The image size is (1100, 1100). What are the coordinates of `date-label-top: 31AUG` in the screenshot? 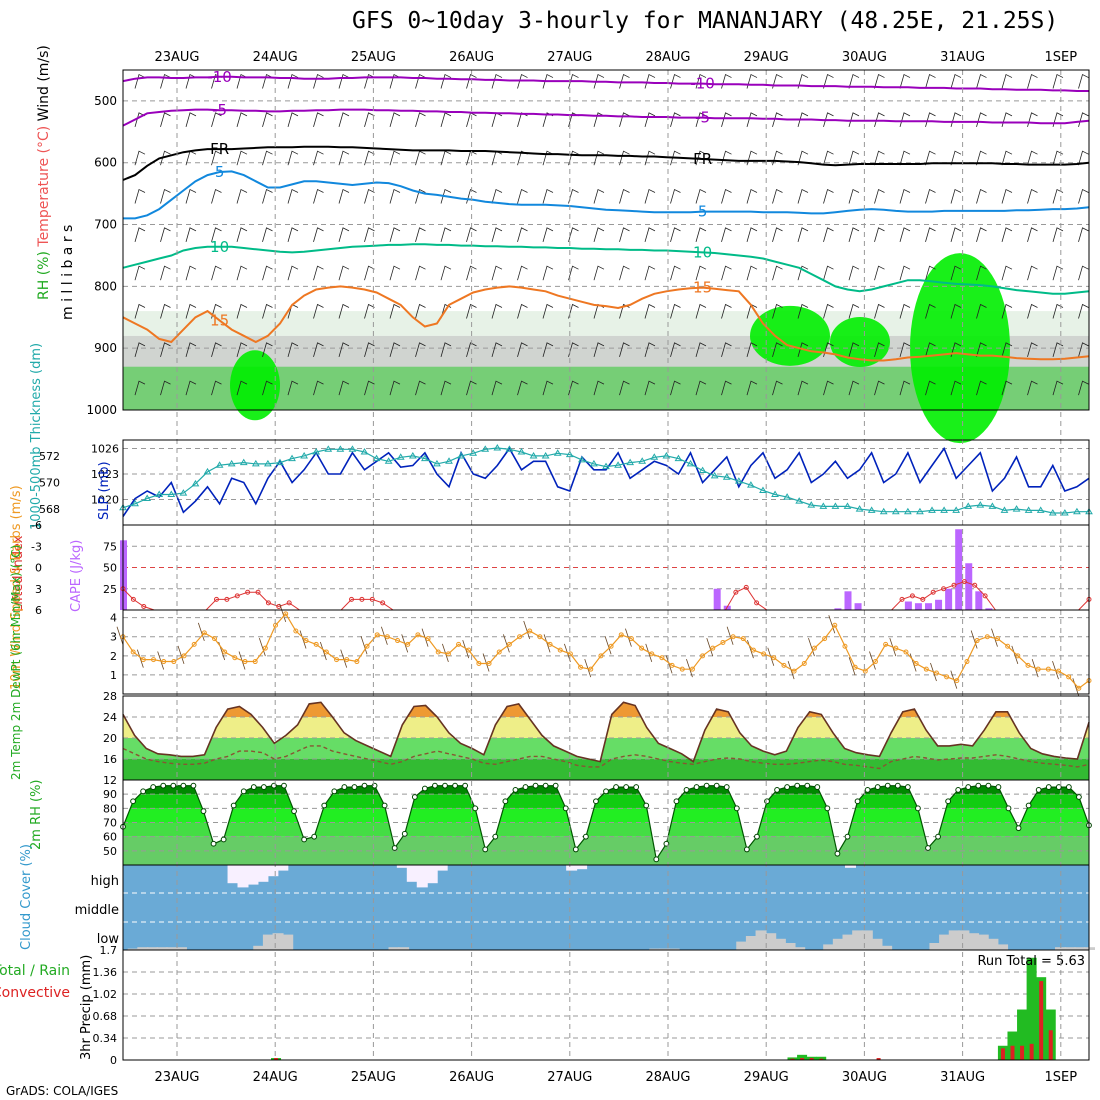 It's located at (962, 57).